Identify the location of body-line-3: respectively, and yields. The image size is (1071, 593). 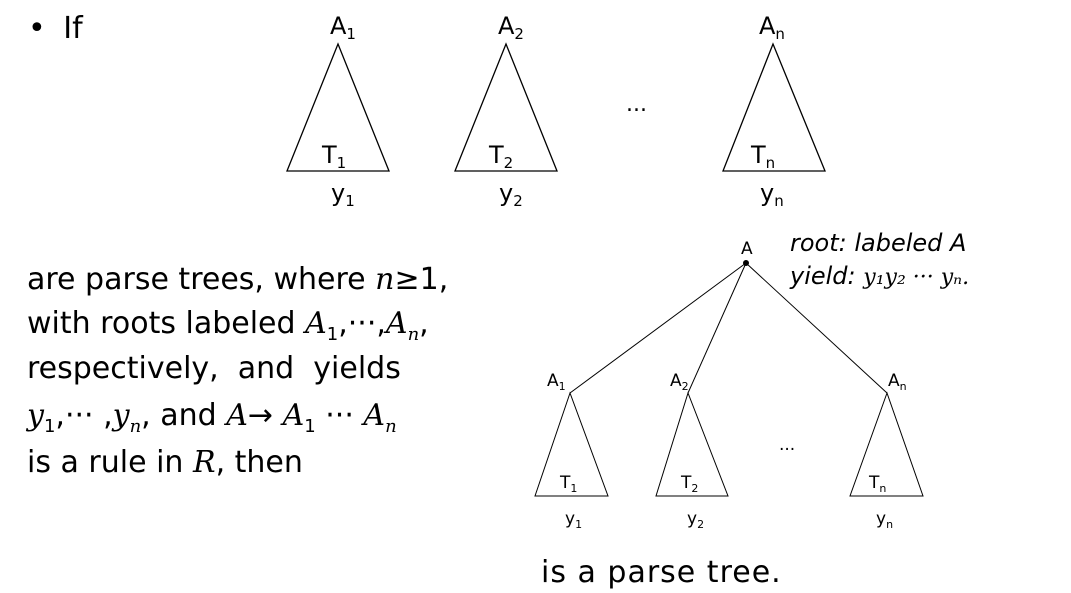
(214, 368).